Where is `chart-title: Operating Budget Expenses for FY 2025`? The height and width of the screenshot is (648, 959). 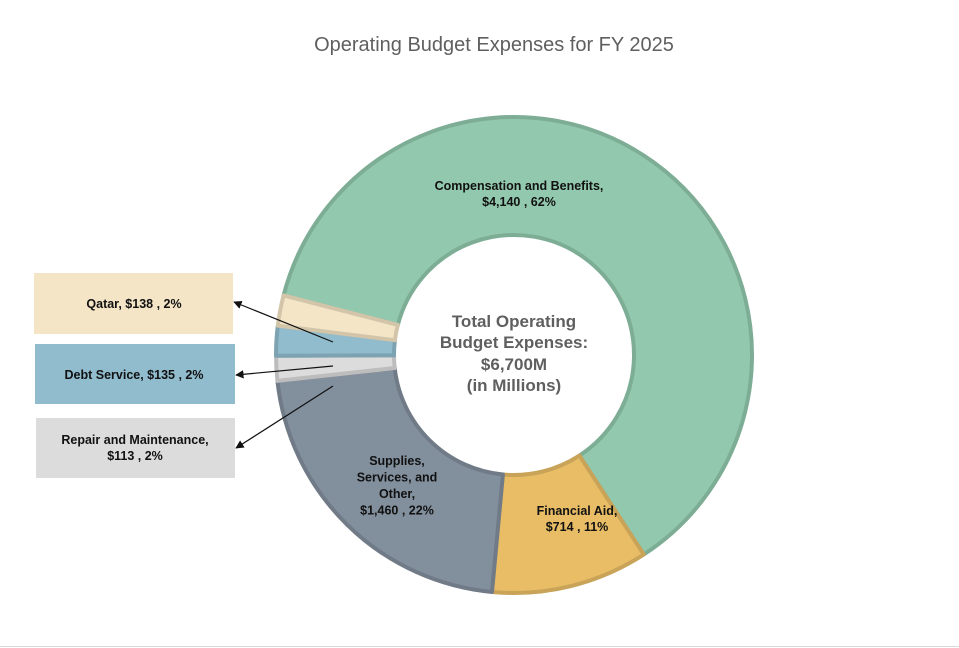 chart-title: Operating Budget Expenses for FY 2025 is located at coordinates (494, 45).